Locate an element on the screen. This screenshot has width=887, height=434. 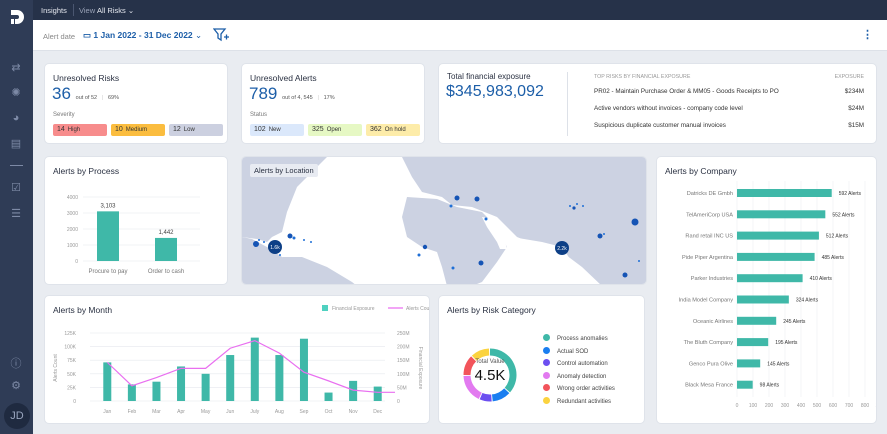
x-tick-label: Jun is located at coordinates (230, 412).